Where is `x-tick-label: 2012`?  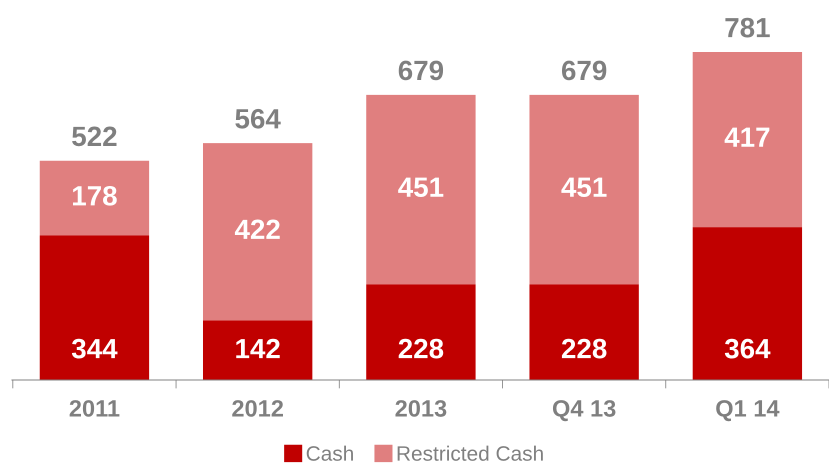 x-tick-label: 2012 is located at coordinates (257, 408).